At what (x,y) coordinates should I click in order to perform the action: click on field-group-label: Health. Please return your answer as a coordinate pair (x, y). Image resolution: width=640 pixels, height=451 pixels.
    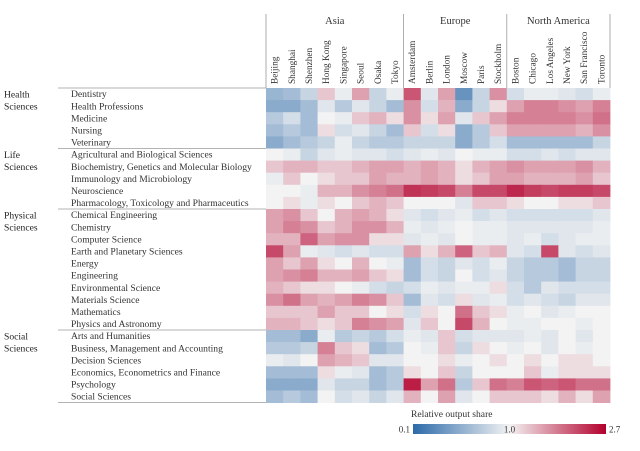
    Looking at the image, I should click on (17, 95).